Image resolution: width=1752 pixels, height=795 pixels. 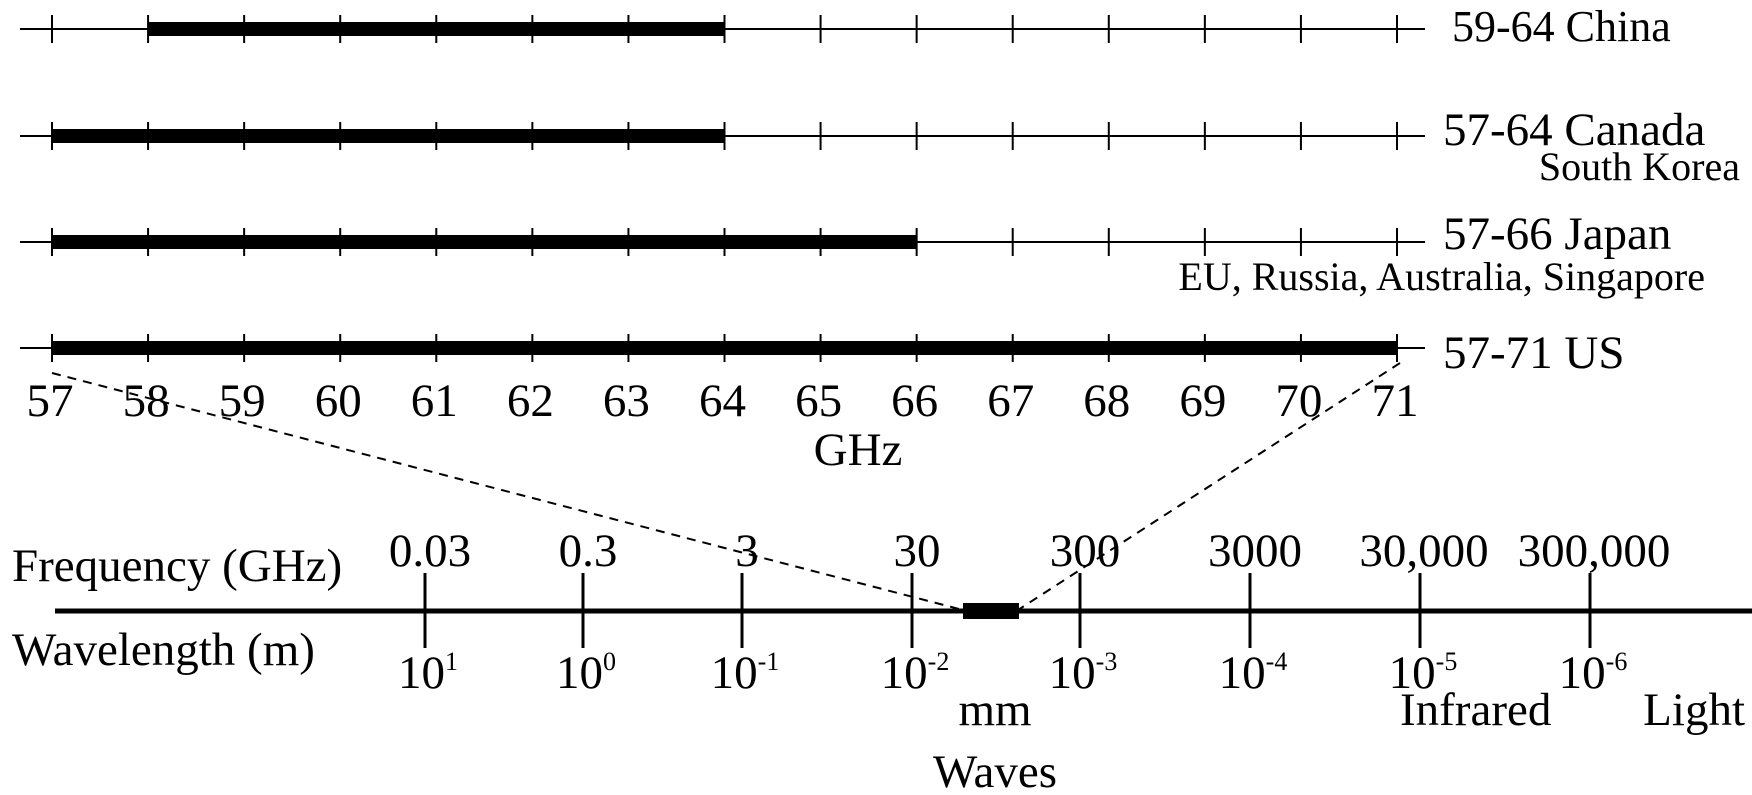 What do you see at coordinates (430, 551) in the screenshot?
I see `frequency-label: 0.03` at bounding box center [430, 551].